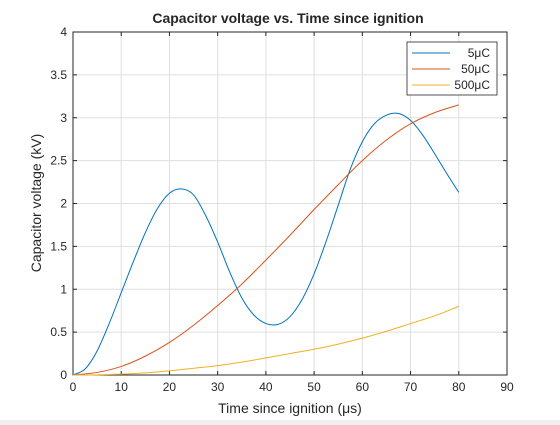 The height and width of the screenshot is (425, 560). What do you see at coordinates (475, 69) in the screenshot?
I see `legend-label-2: 50μC` at bounding box center [475, 69].